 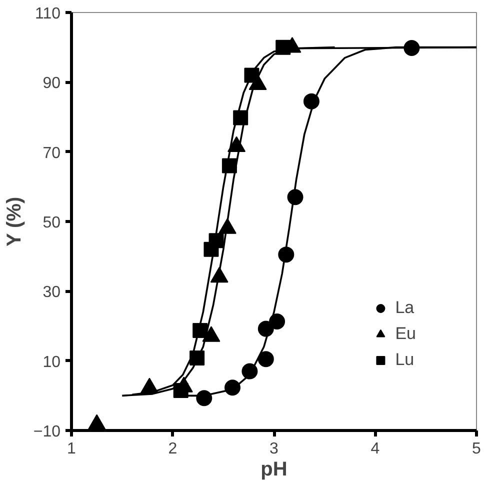 I want to click on y-tick-label: 10, so click(x=51, y=362).